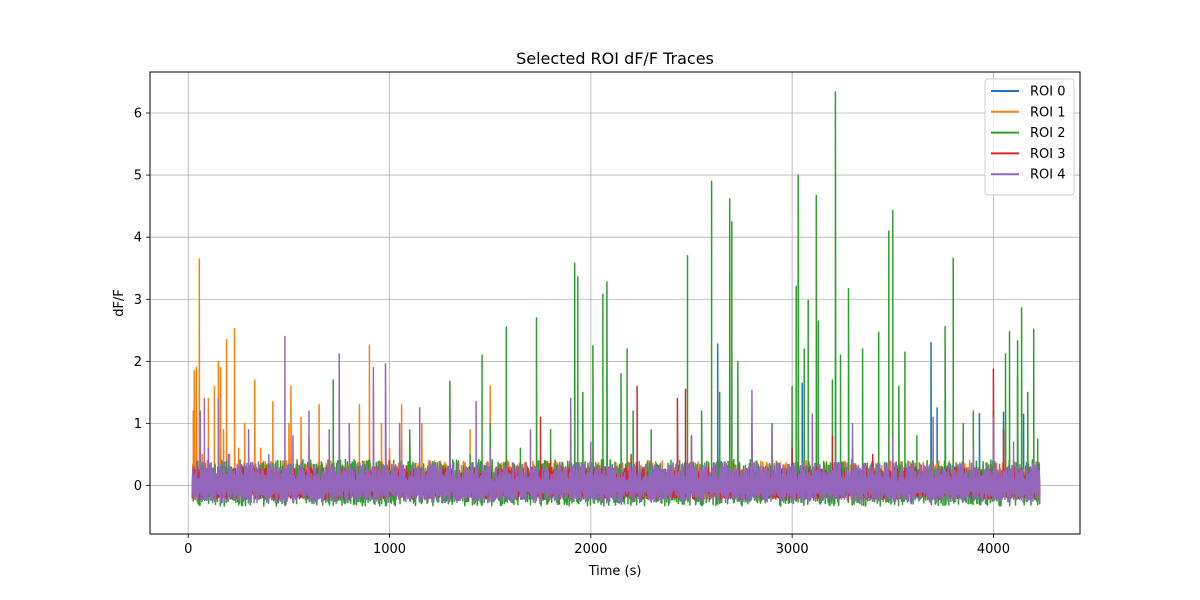 This screenshot has width=1200, height=600. Describe the element at coordinates (615, 58) in the screenshot. I see `chart-title: Selected ROI dF/F Traces` at that location.